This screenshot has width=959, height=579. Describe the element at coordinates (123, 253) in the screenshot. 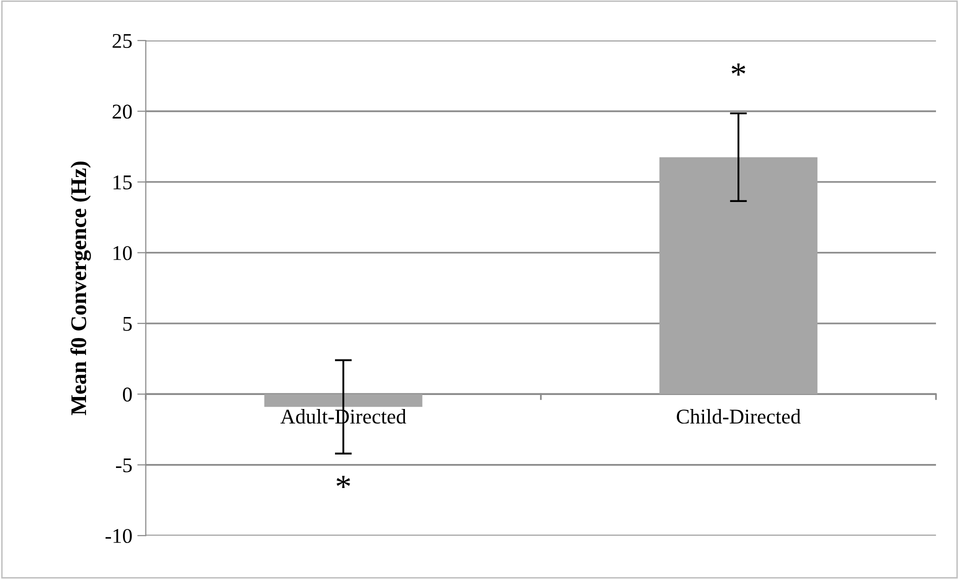

I see `y-tick-label: 10` at that location.